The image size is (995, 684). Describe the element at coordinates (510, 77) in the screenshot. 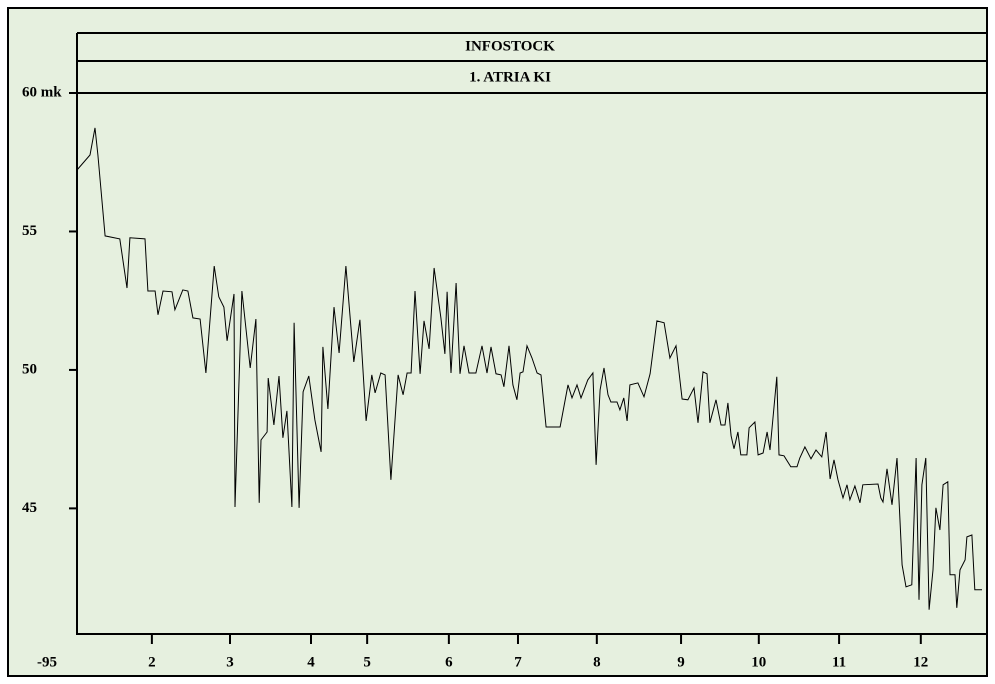

I see `chart-subtitle: 1. ATRIA KI` at that location.